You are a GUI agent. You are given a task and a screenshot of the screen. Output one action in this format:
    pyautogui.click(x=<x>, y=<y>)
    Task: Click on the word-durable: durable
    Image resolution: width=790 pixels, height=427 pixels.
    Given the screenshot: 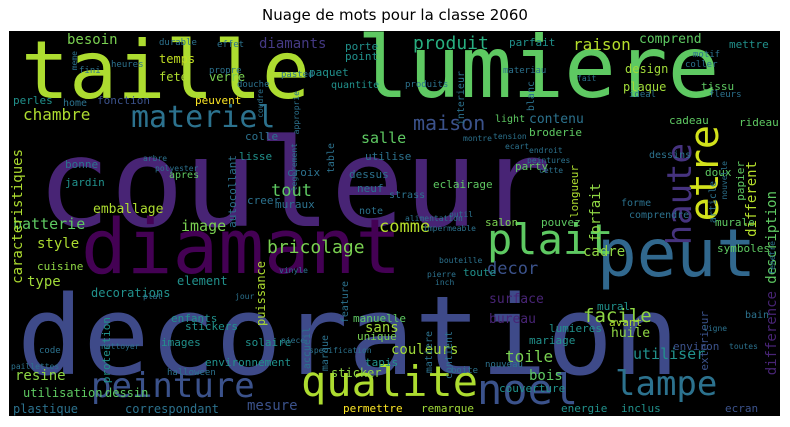 What is the action you would take?
    pyautogui.click(x=178, y=43)
    